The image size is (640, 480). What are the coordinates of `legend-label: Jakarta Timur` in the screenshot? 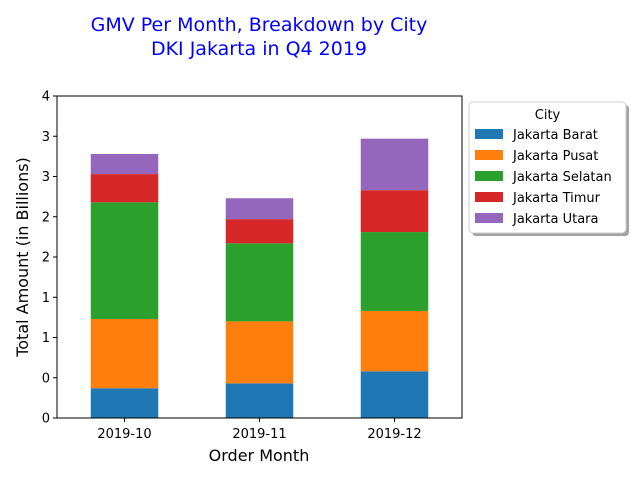 It's located at (556, 198).